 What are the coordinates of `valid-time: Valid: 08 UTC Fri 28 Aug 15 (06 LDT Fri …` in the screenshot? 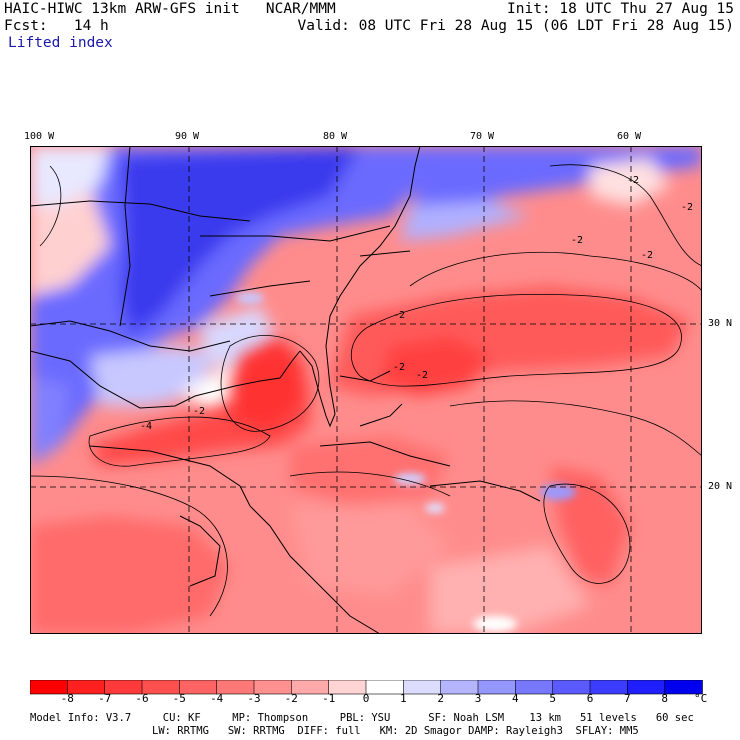 It's located at (516, 26).